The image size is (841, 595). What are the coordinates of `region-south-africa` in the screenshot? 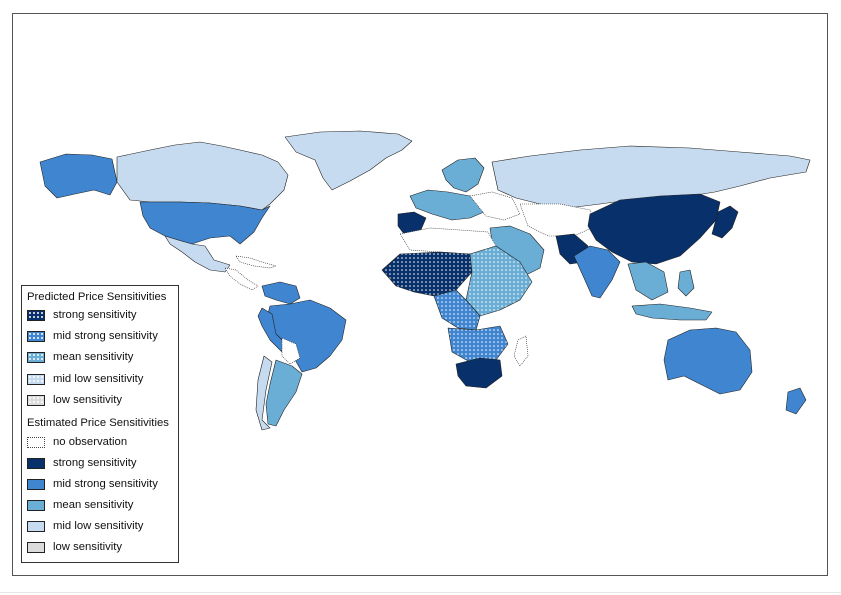 It's located at (479, 373).